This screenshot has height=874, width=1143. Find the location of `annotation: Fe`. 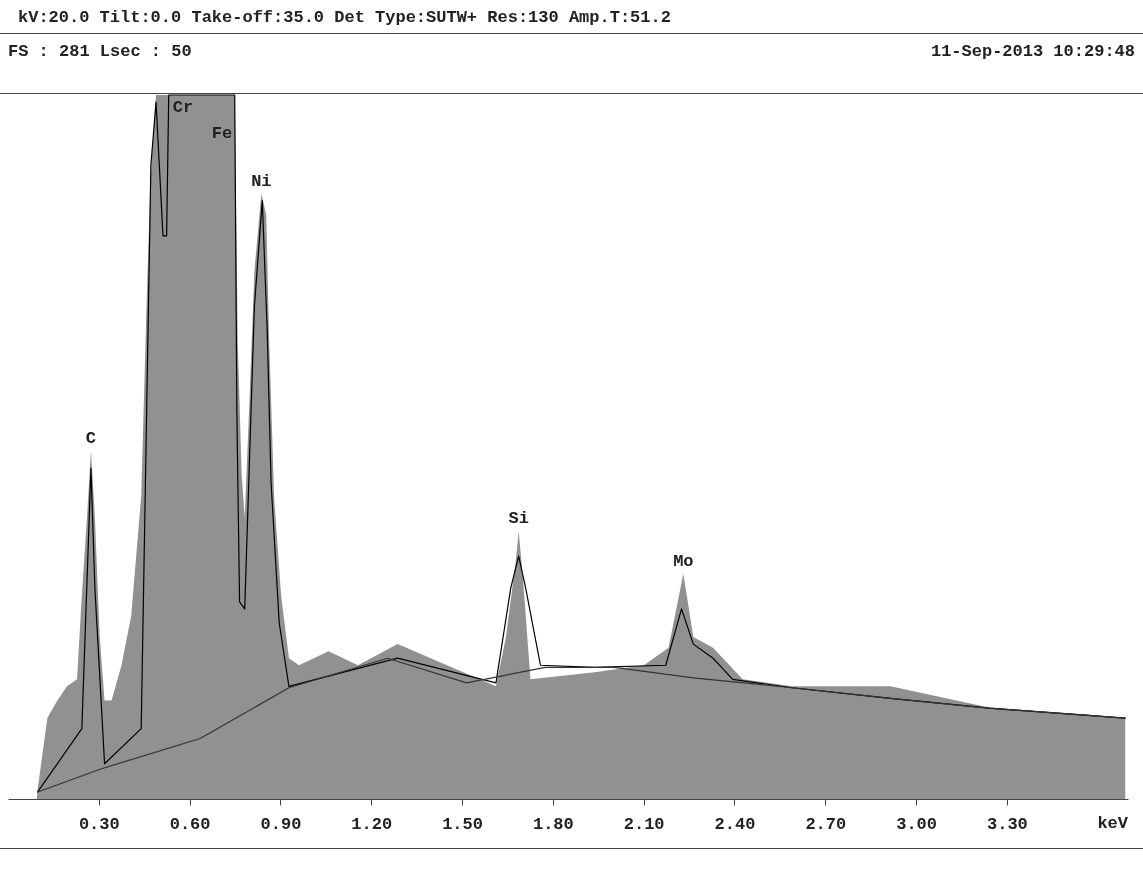

annotation: Fe is located at coordinates (222, 133).